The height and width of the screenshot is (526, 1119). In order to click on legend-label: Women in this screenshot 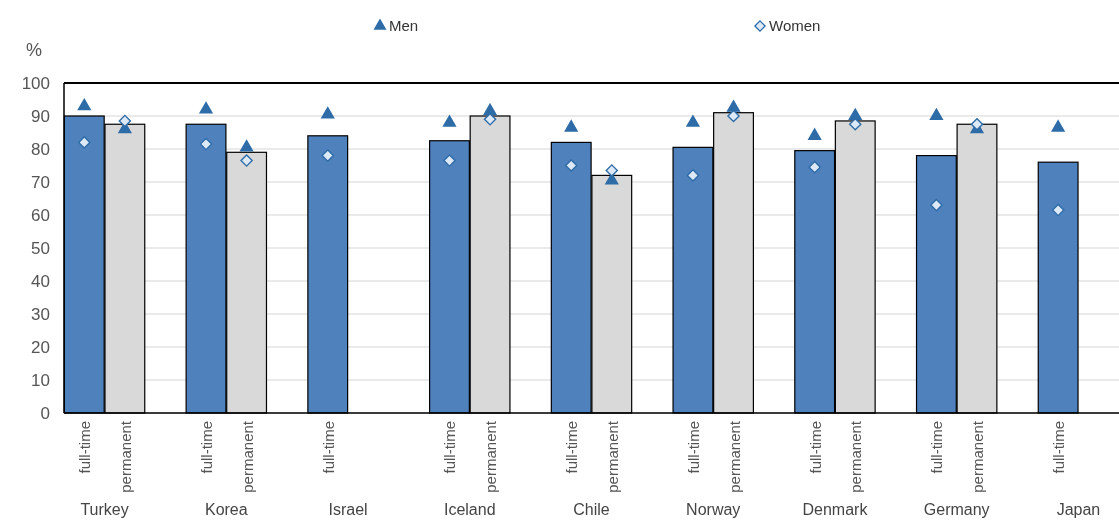, I will do `click(795, 25)`.